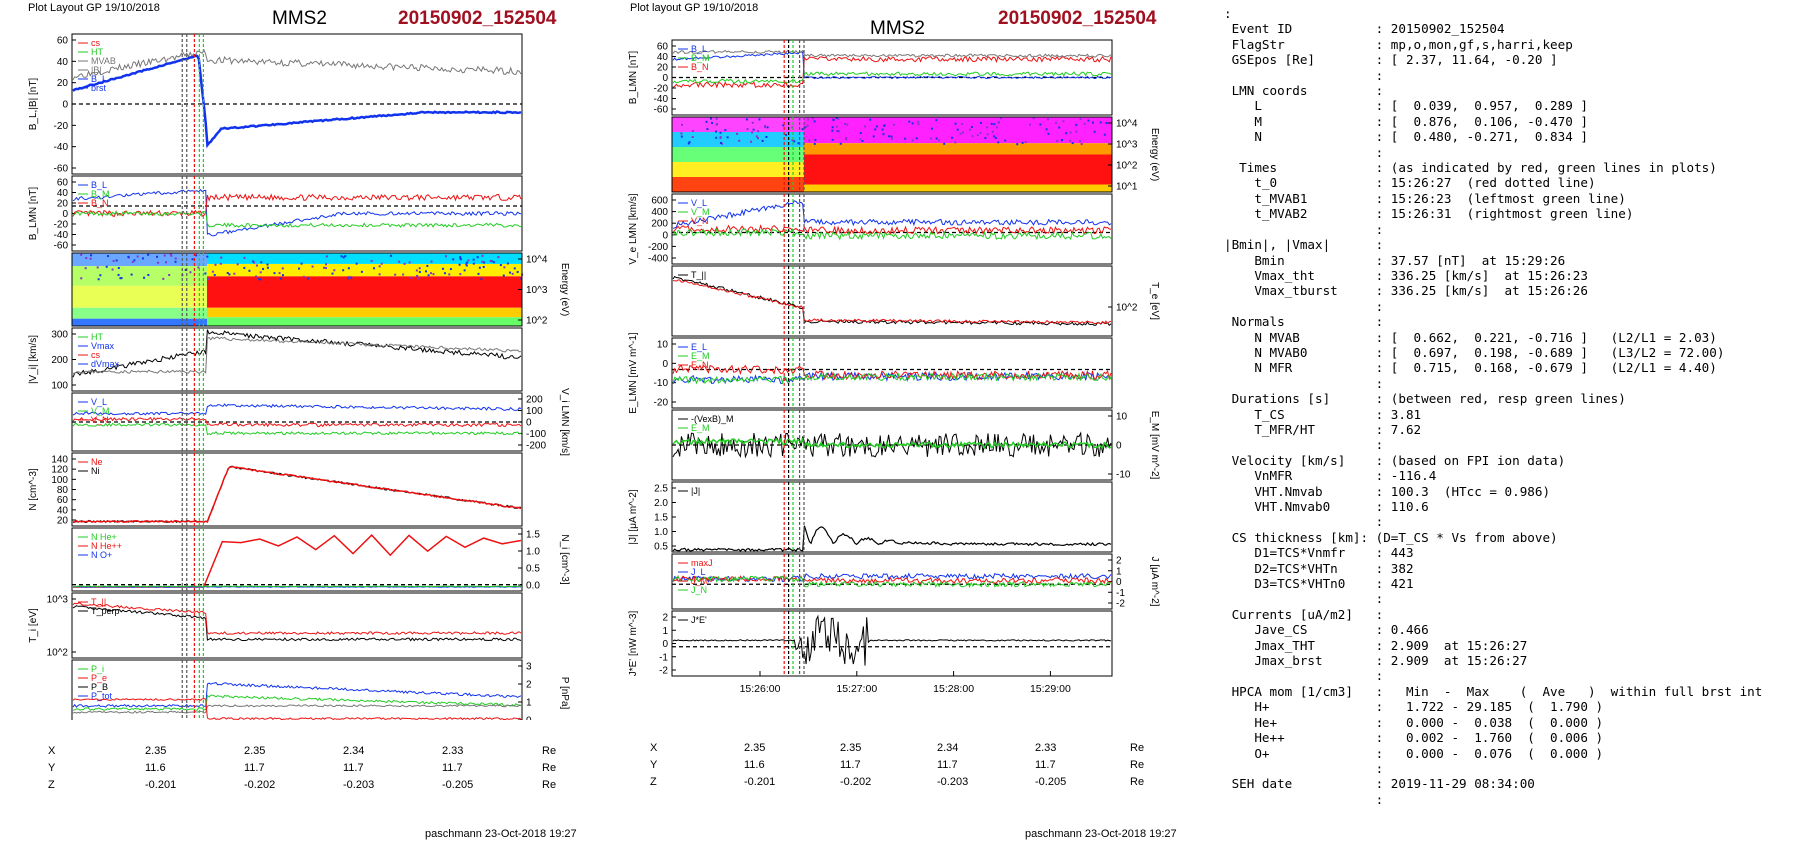  Describe the element at coordinates (33, 104) in the screenshot. I see `ylabel-p1: B_L,|B| [nT]` at that location.